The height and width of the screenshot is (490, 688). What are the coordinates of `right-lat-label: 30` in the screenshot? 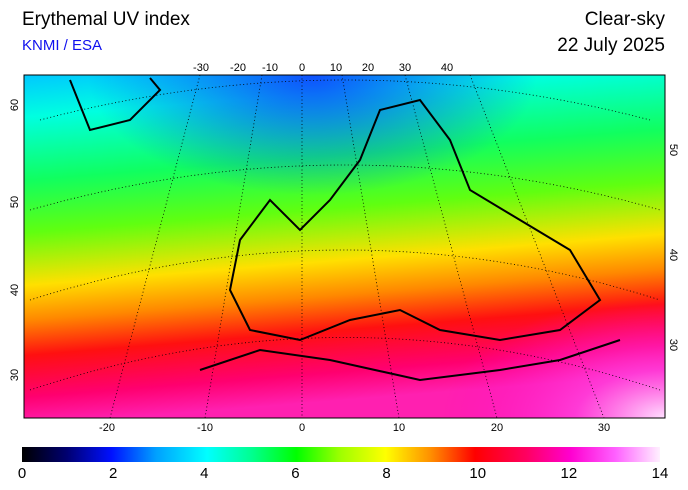 It's located at (673, 345).